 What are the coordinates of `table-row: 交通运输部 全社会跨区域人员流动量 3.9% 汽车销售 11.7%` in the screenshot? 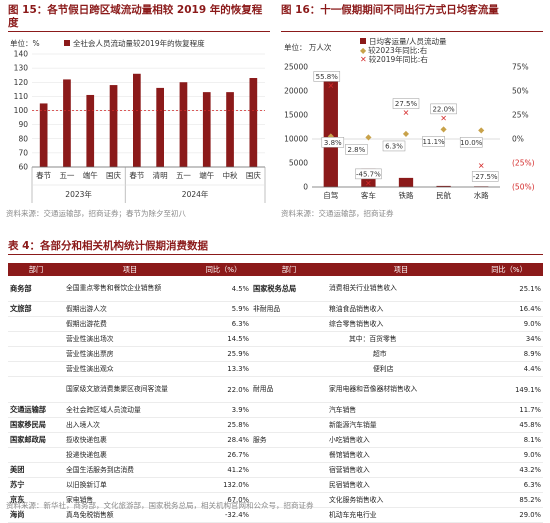 It's located at (275, 410).